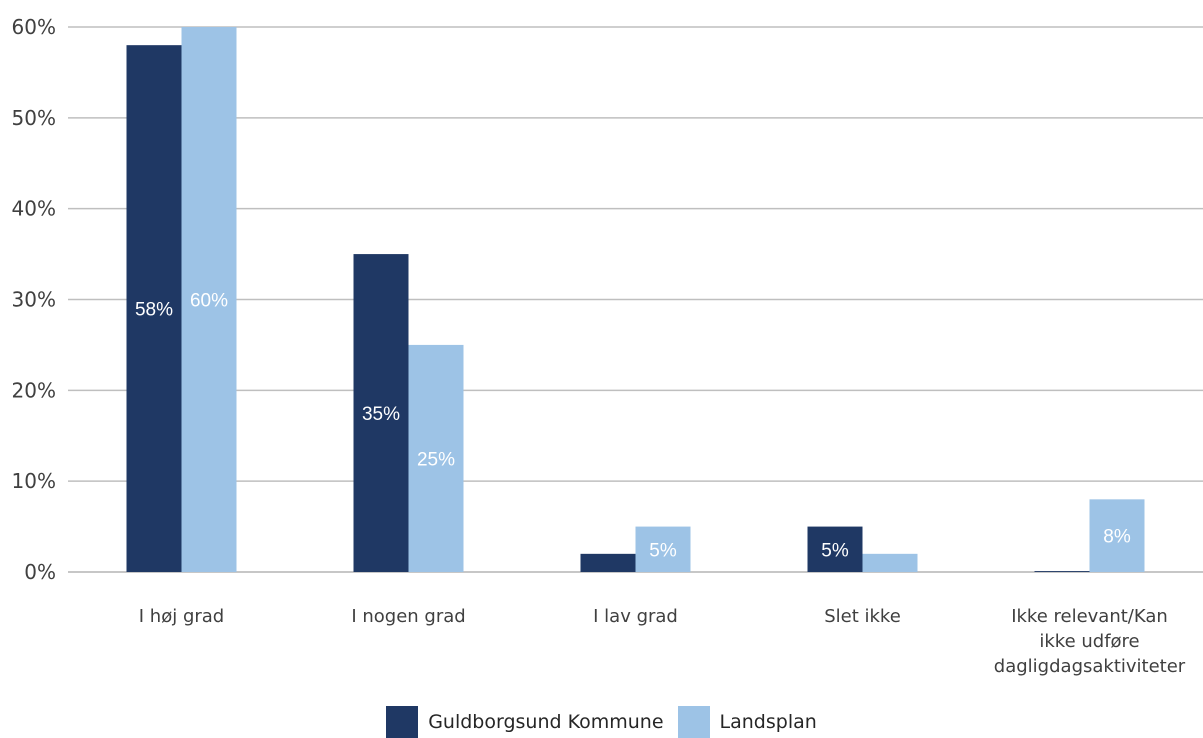  Describe the element at coordinates (181, 616) in the screenshot. I see `x-category-label: I høj grad` at that location.